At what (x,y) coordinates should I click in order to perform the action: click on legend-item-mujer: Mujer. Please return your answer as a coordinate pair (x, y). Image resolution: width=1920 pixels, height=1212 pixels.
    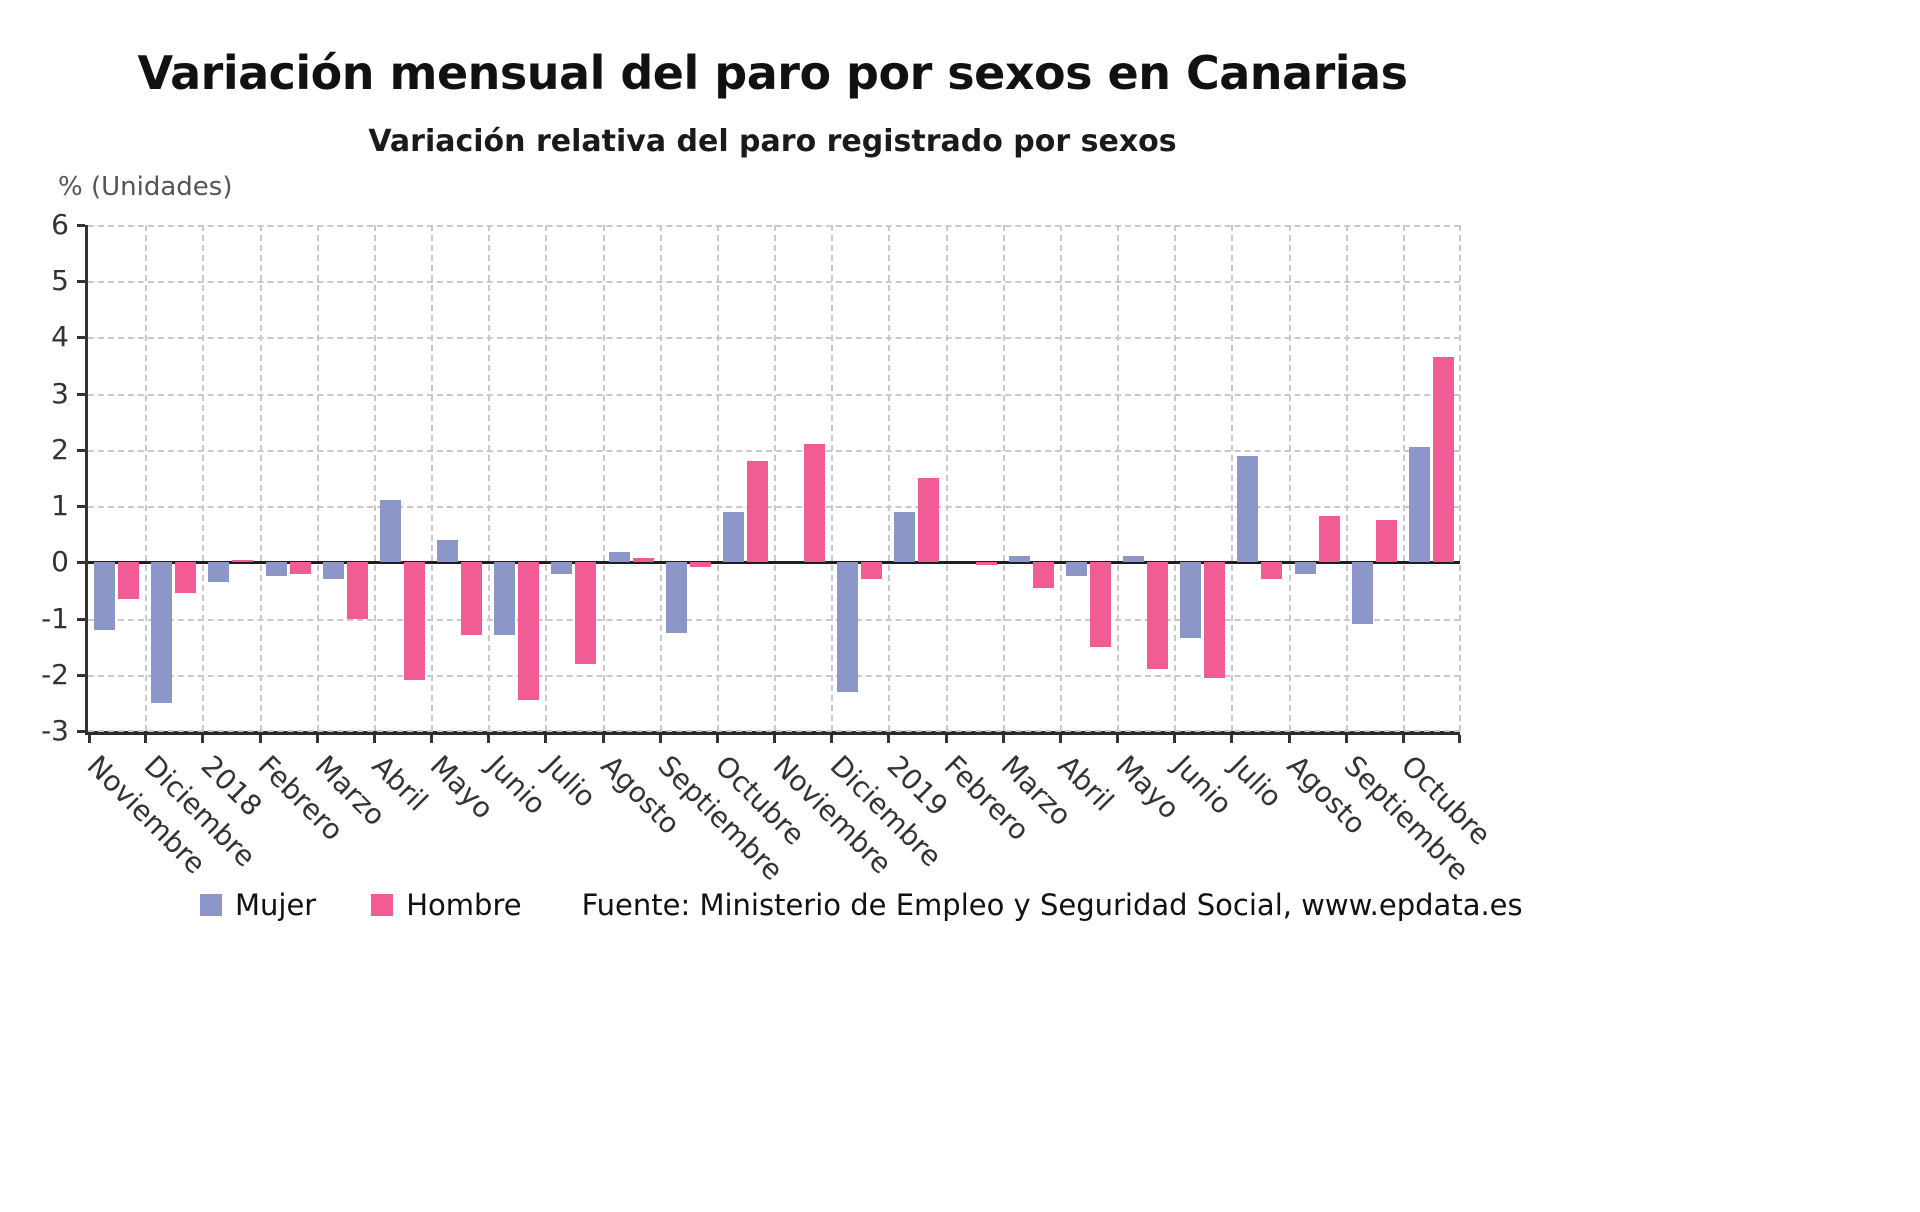
    Looking at the image, I should click on (258, 905).